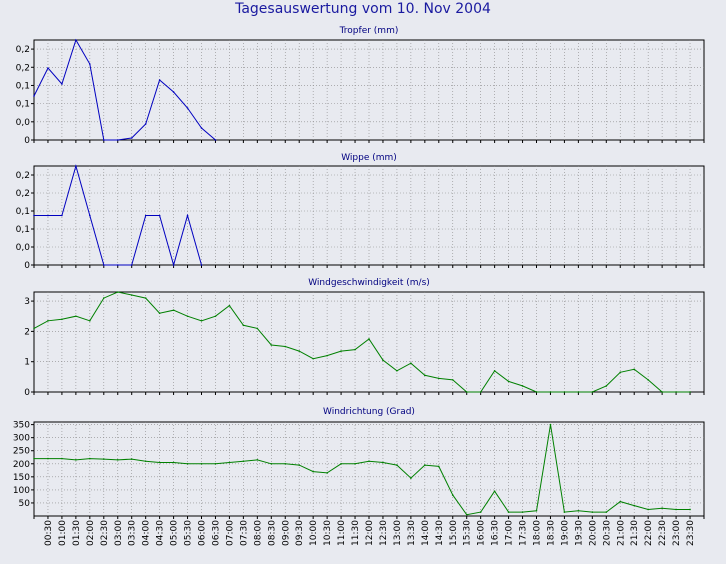 This screenshot has height=564, width=726. I want to click on y-tick-label: 50, so click(25, 504).